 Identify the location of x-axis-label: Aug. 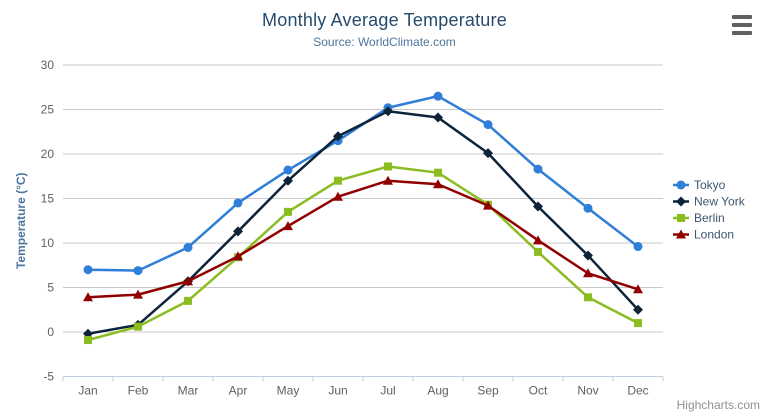
(437, 391).